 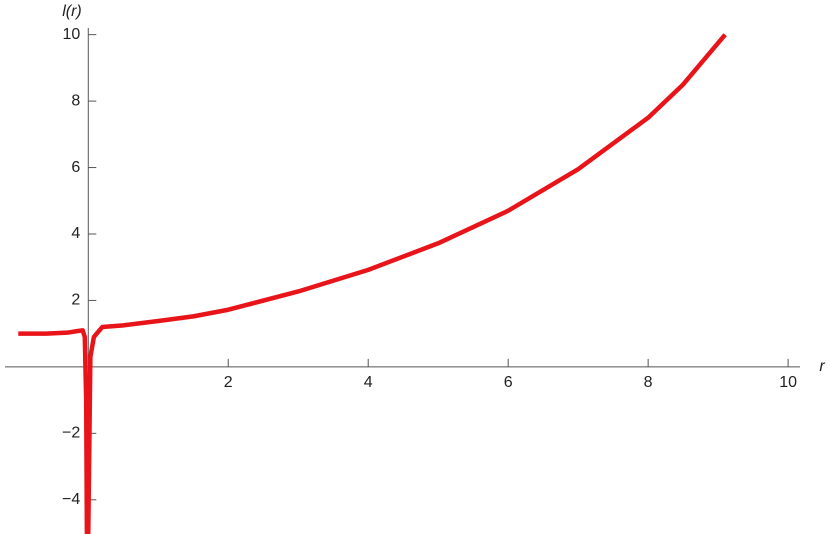 I want to click on x-tick-label: 8, so click(x=648, y=382).